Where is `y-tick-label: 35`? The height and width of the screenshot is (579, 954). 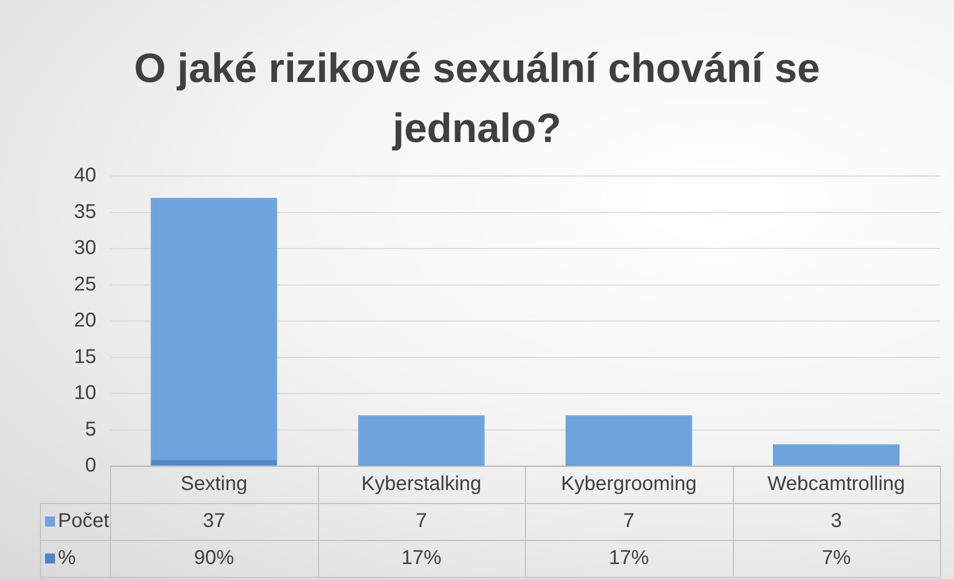 y-tick-label: 35 is located at coordinates (85, 211).